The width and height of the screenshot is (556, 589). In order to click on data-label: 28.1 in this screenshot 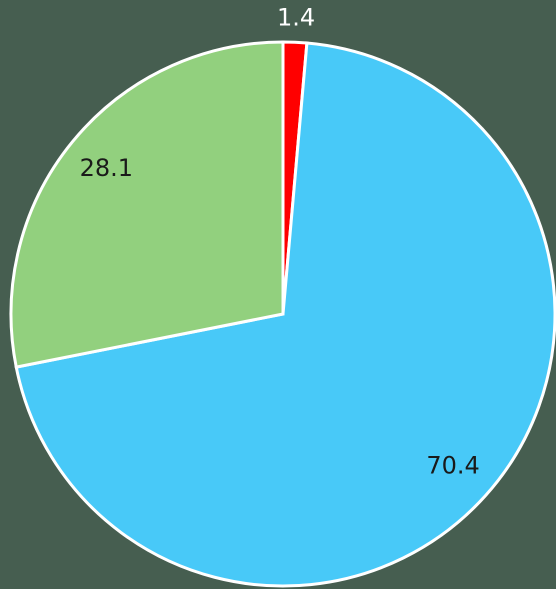, I will do `click(106, 168)`.